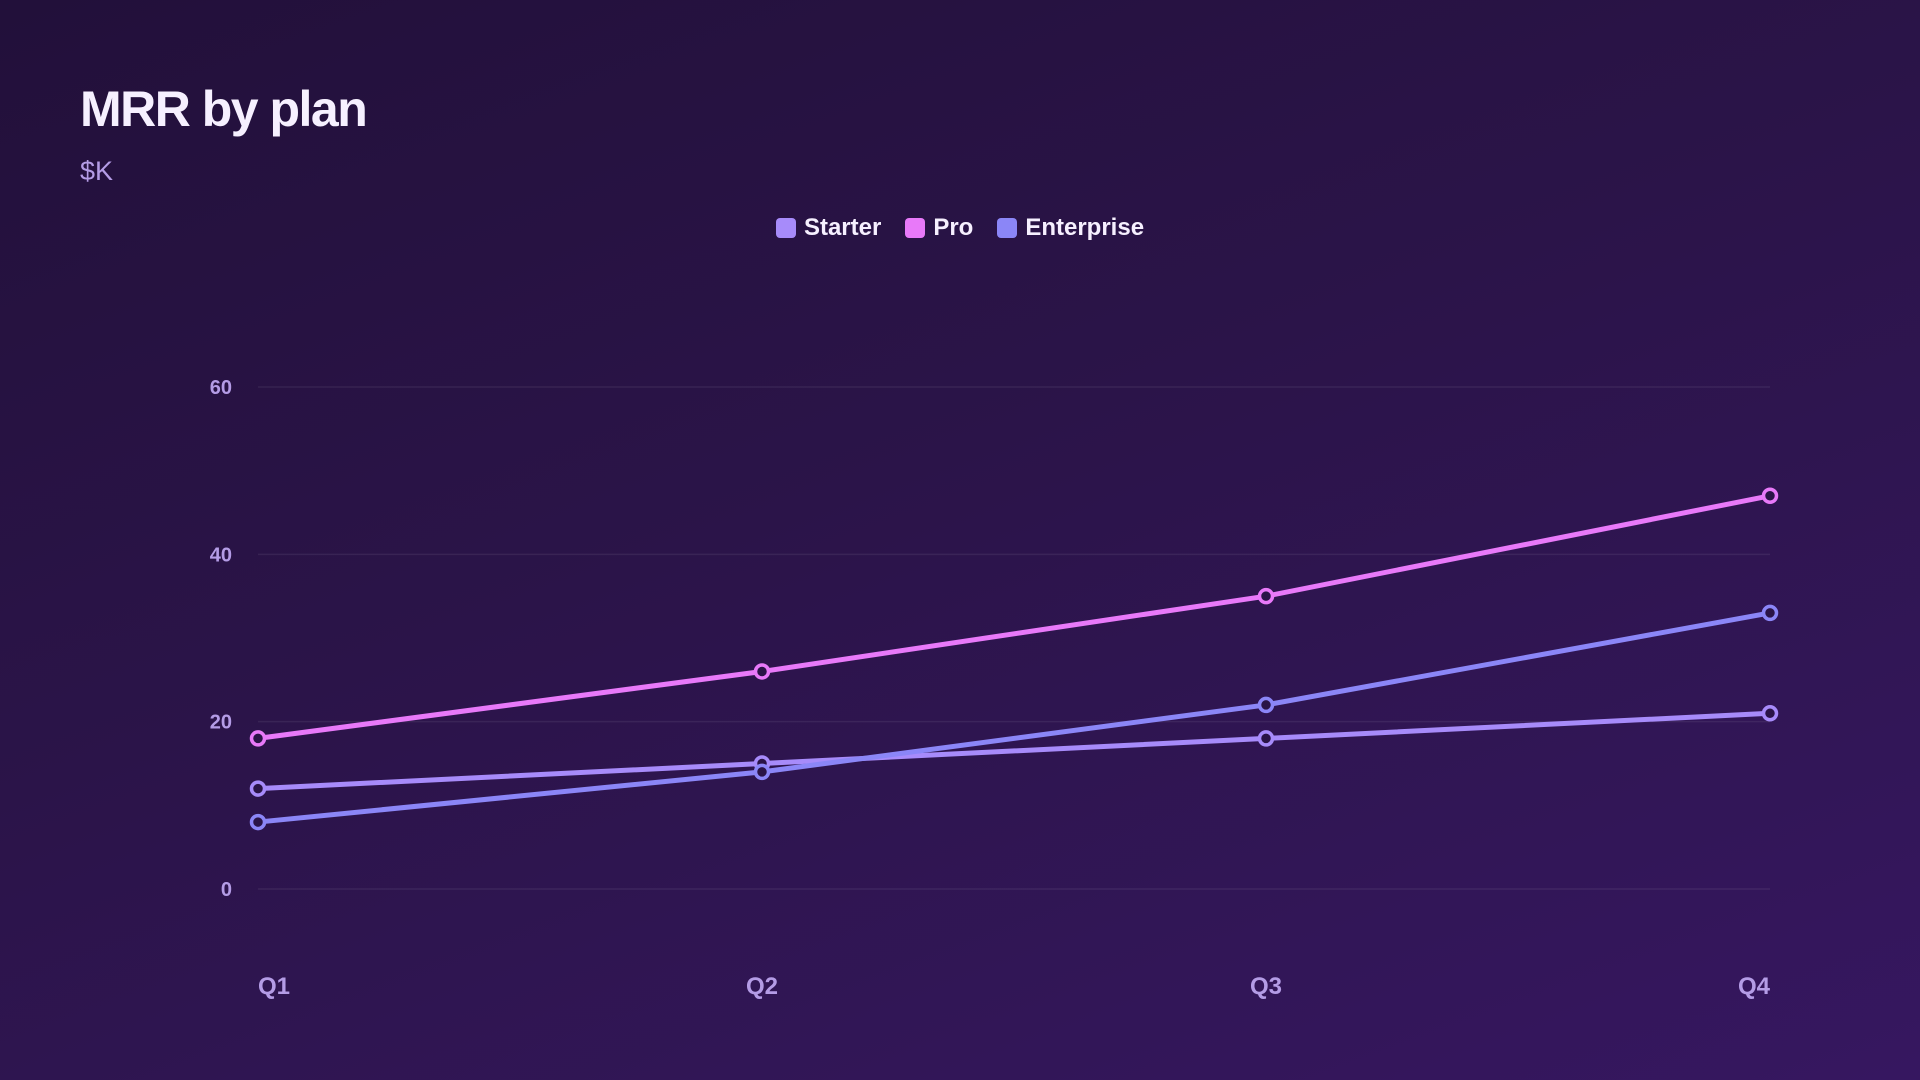 The image size is (1920, 1080). What do you see at coordinates (785, 228) in the screenshot?
I see `legend-swatch-starter` at bounding box center [785, 228].